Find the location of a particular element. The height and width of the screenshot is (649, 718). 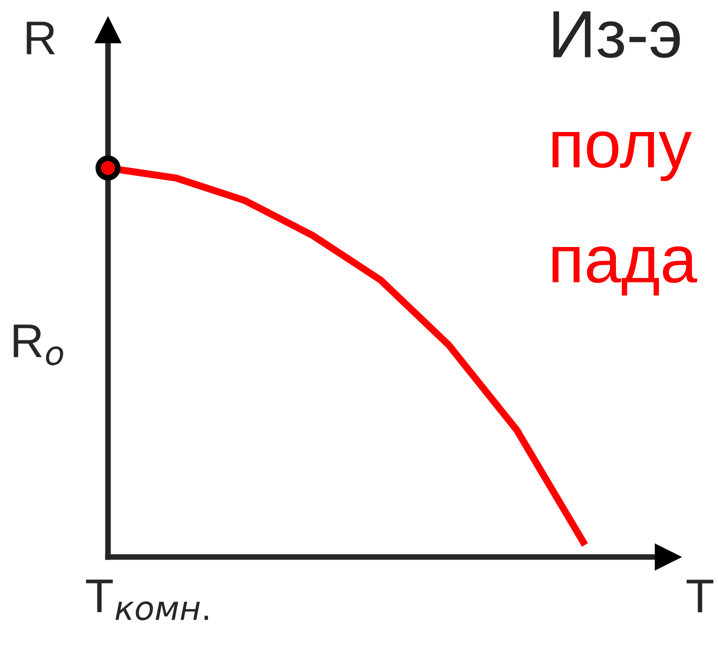

text: T$_{комн.}$ is located at coordinates (147, 600).